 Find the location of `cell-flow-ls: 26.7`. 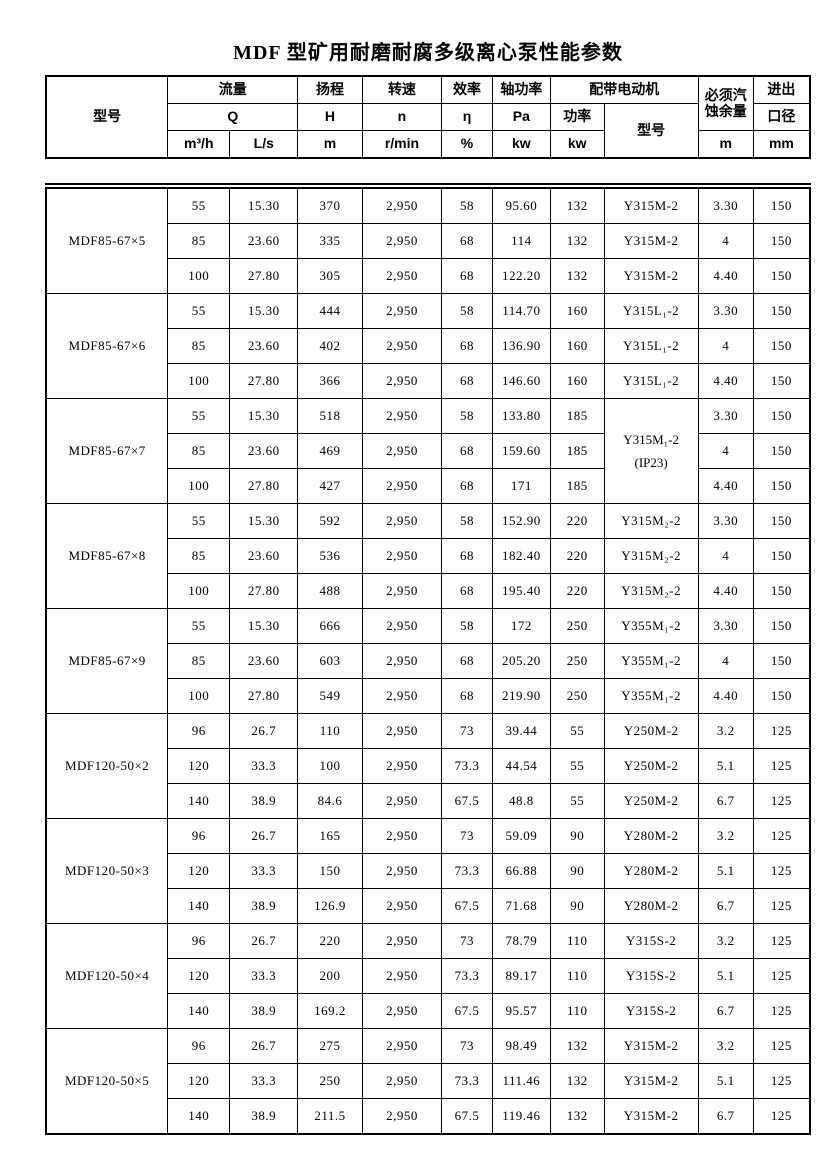

cell-flow-ls: 26.7 is located at coordinates (264, 1046).